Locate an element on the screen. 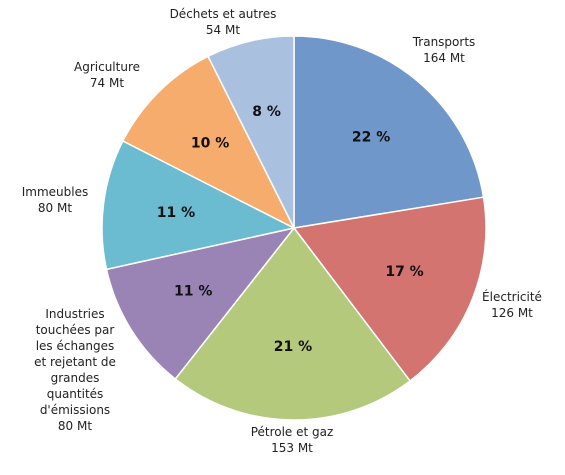 The height and width of the screenshot is (475, 565). percent-label: 10 % is located at coordinates (210, 144).